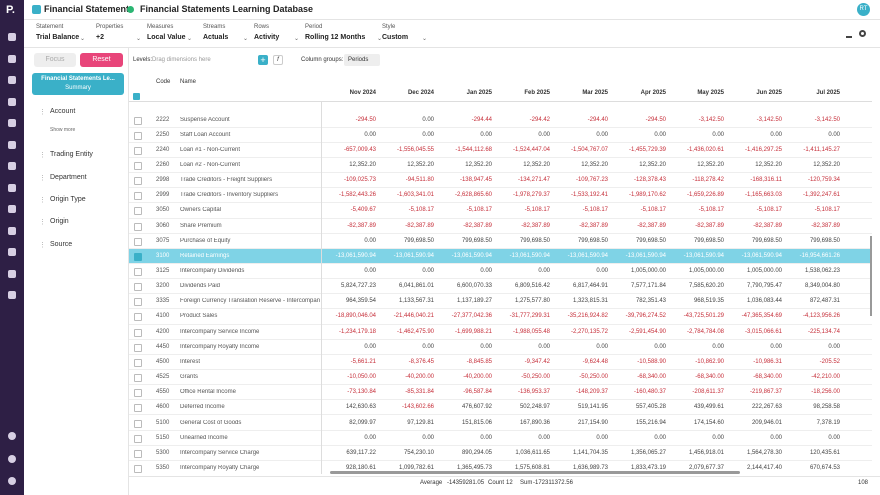  Describe the element at coordinates (166, 37) in the screenshot. I see `filter-value: Local Value` at that location.